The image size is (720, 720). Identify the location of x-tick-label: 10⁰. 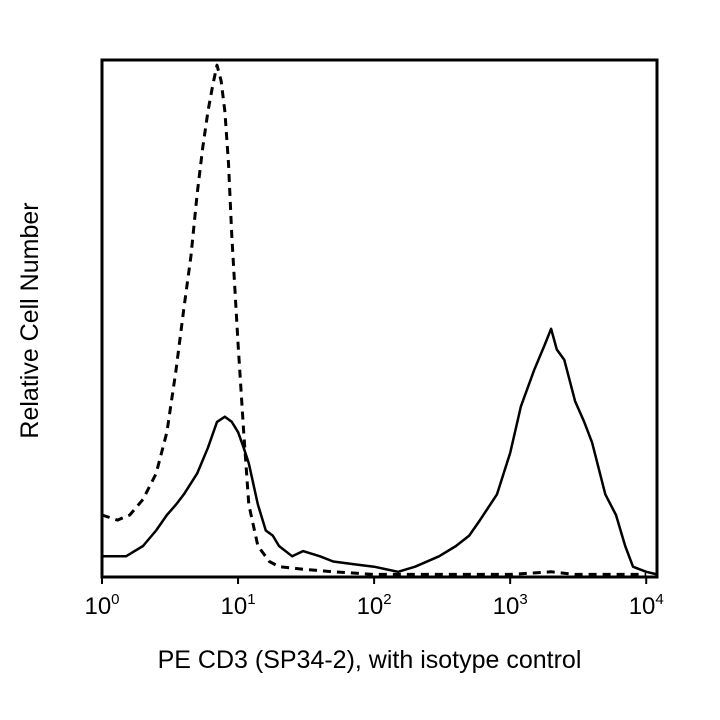
(101, 605).